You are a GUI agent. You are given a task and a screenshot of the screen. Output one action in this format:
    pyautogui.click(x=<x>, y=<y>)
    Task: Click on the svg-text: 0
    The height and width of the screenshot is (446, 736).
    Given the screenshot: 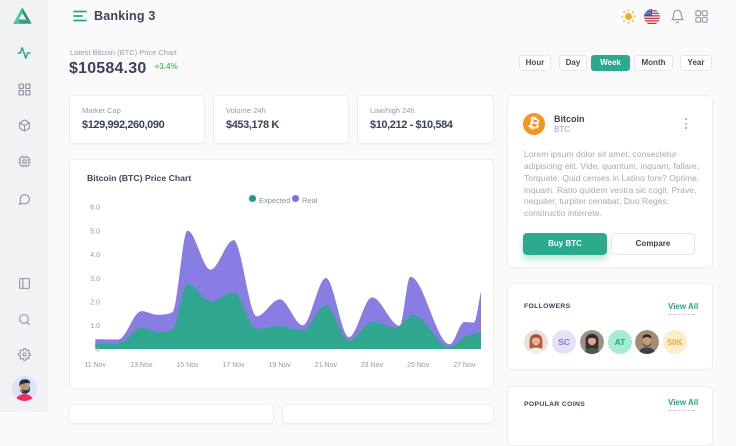 What is the action you would take?
    pyautogui.click(x=98, y=350)
    